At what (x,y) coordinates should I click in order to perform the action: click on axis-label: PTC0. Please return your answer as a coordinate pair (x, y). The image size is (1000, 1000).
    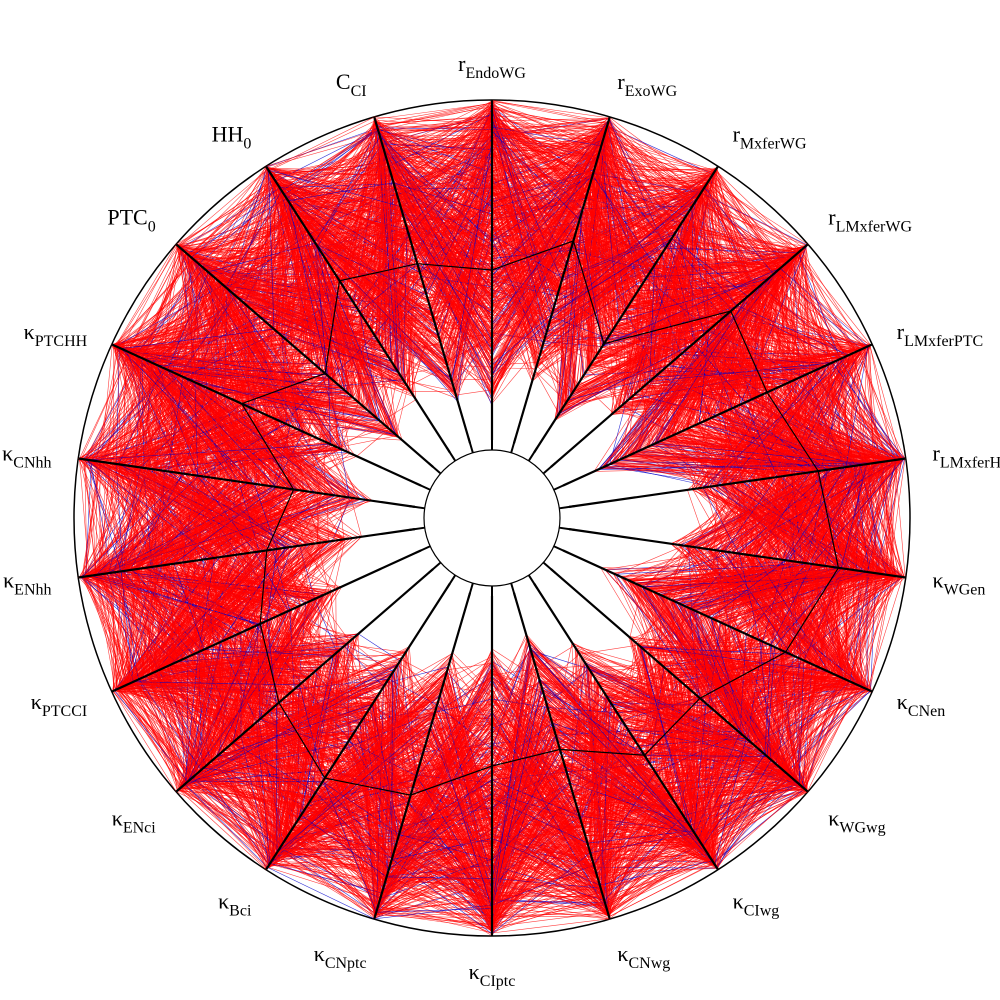
    Looking at the image, I should click on (131, 220).